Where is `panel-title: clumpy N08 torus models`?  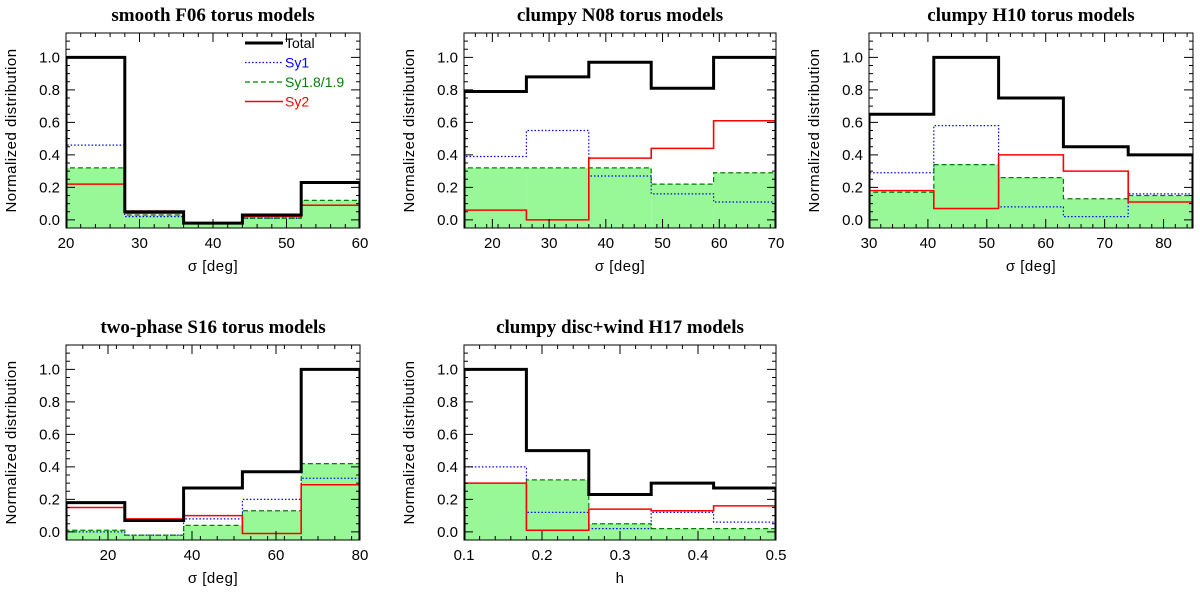 panel-title: clumpy N08 torus models is located at coordinates (620, 15).